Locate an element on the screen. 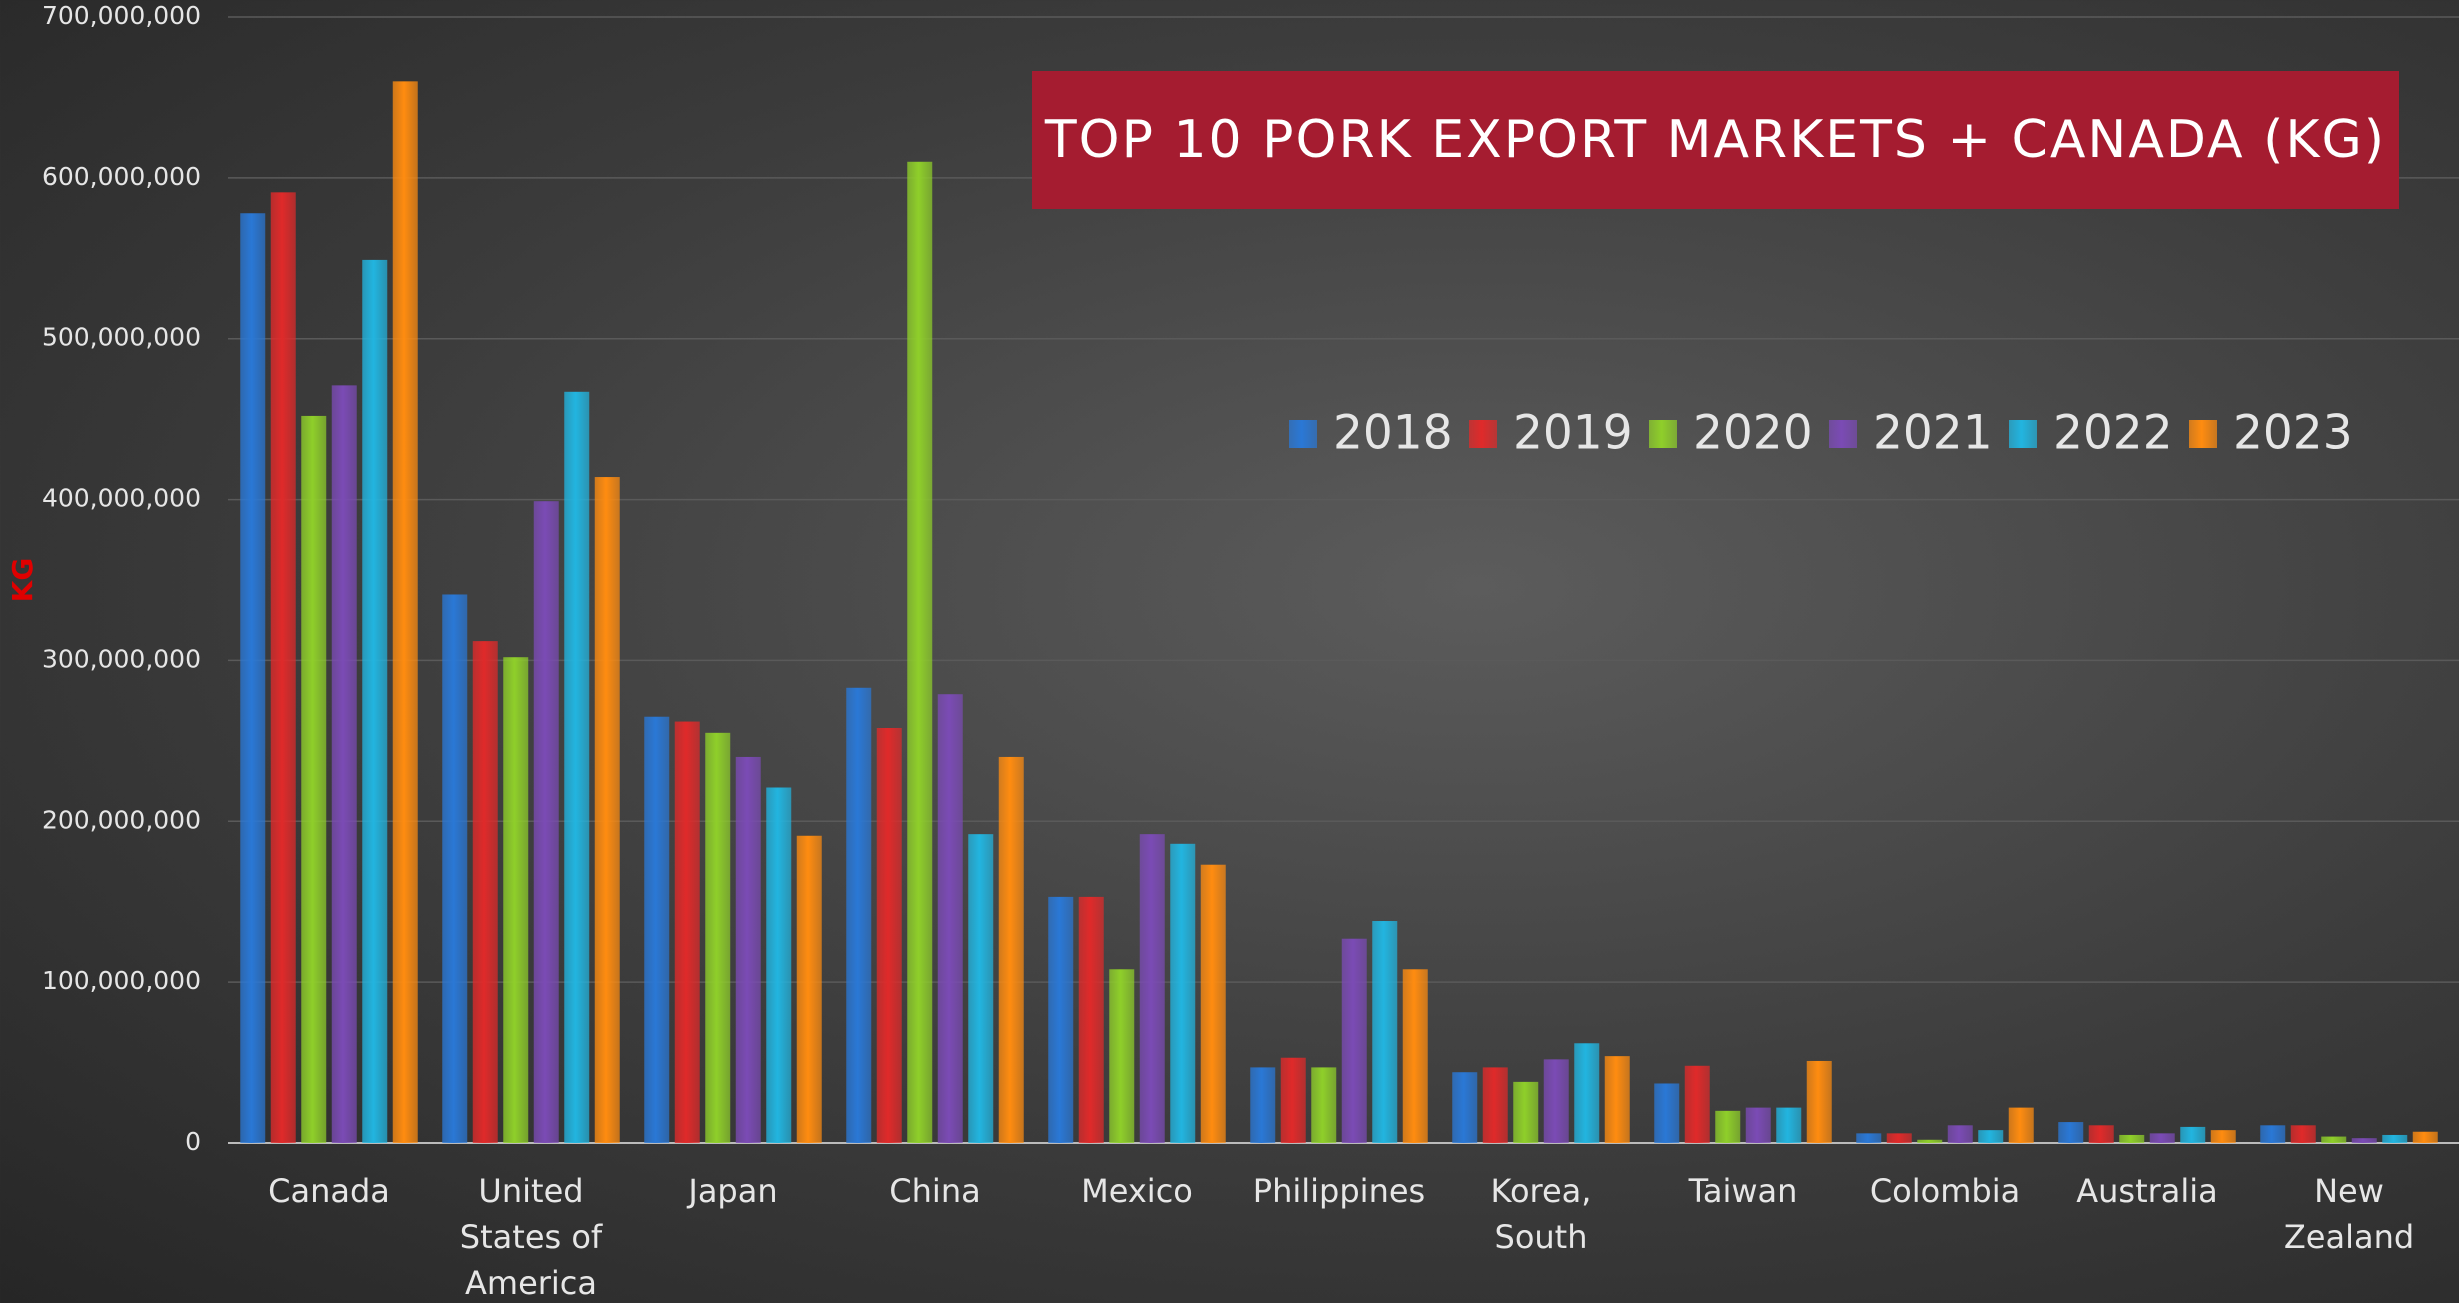 The image size is (2459, 1303). chart-title: TOP 10 PORK EXPORT MARKETS + CANADA (KG) is located at coordinates (1715, 140).